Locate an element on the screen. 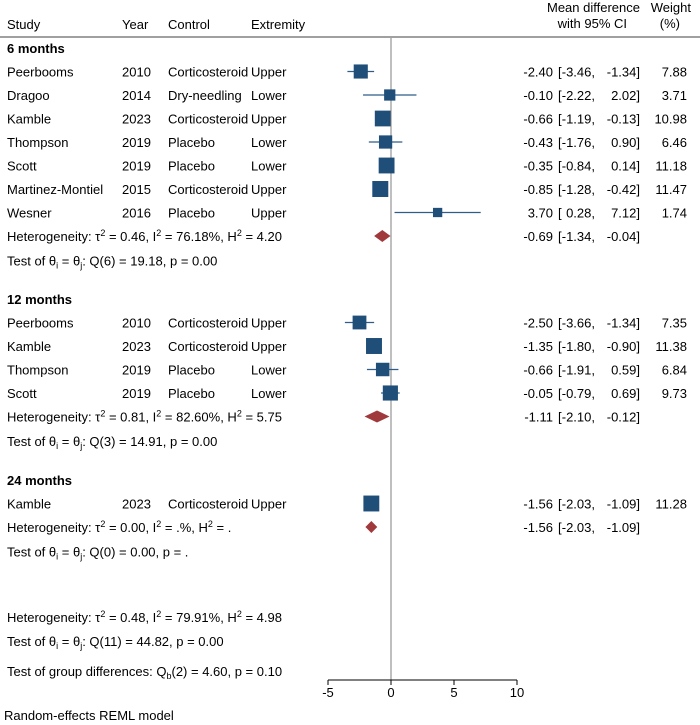  study-row-lo: -1.19, is located at coordinates (578, 119).